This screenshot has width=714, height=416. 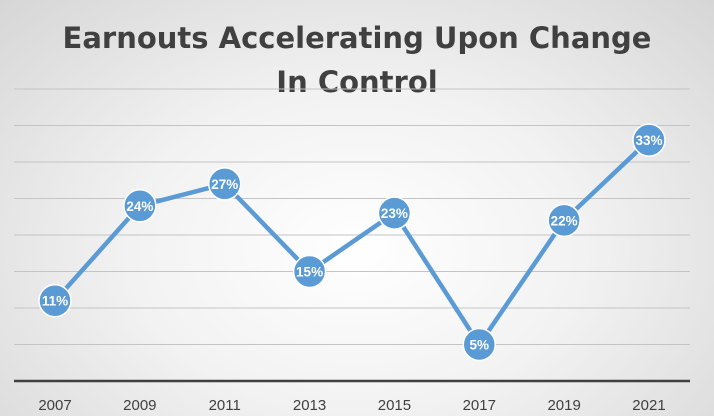 I want to click on data-label: 11%, so click(x=55, y=301).